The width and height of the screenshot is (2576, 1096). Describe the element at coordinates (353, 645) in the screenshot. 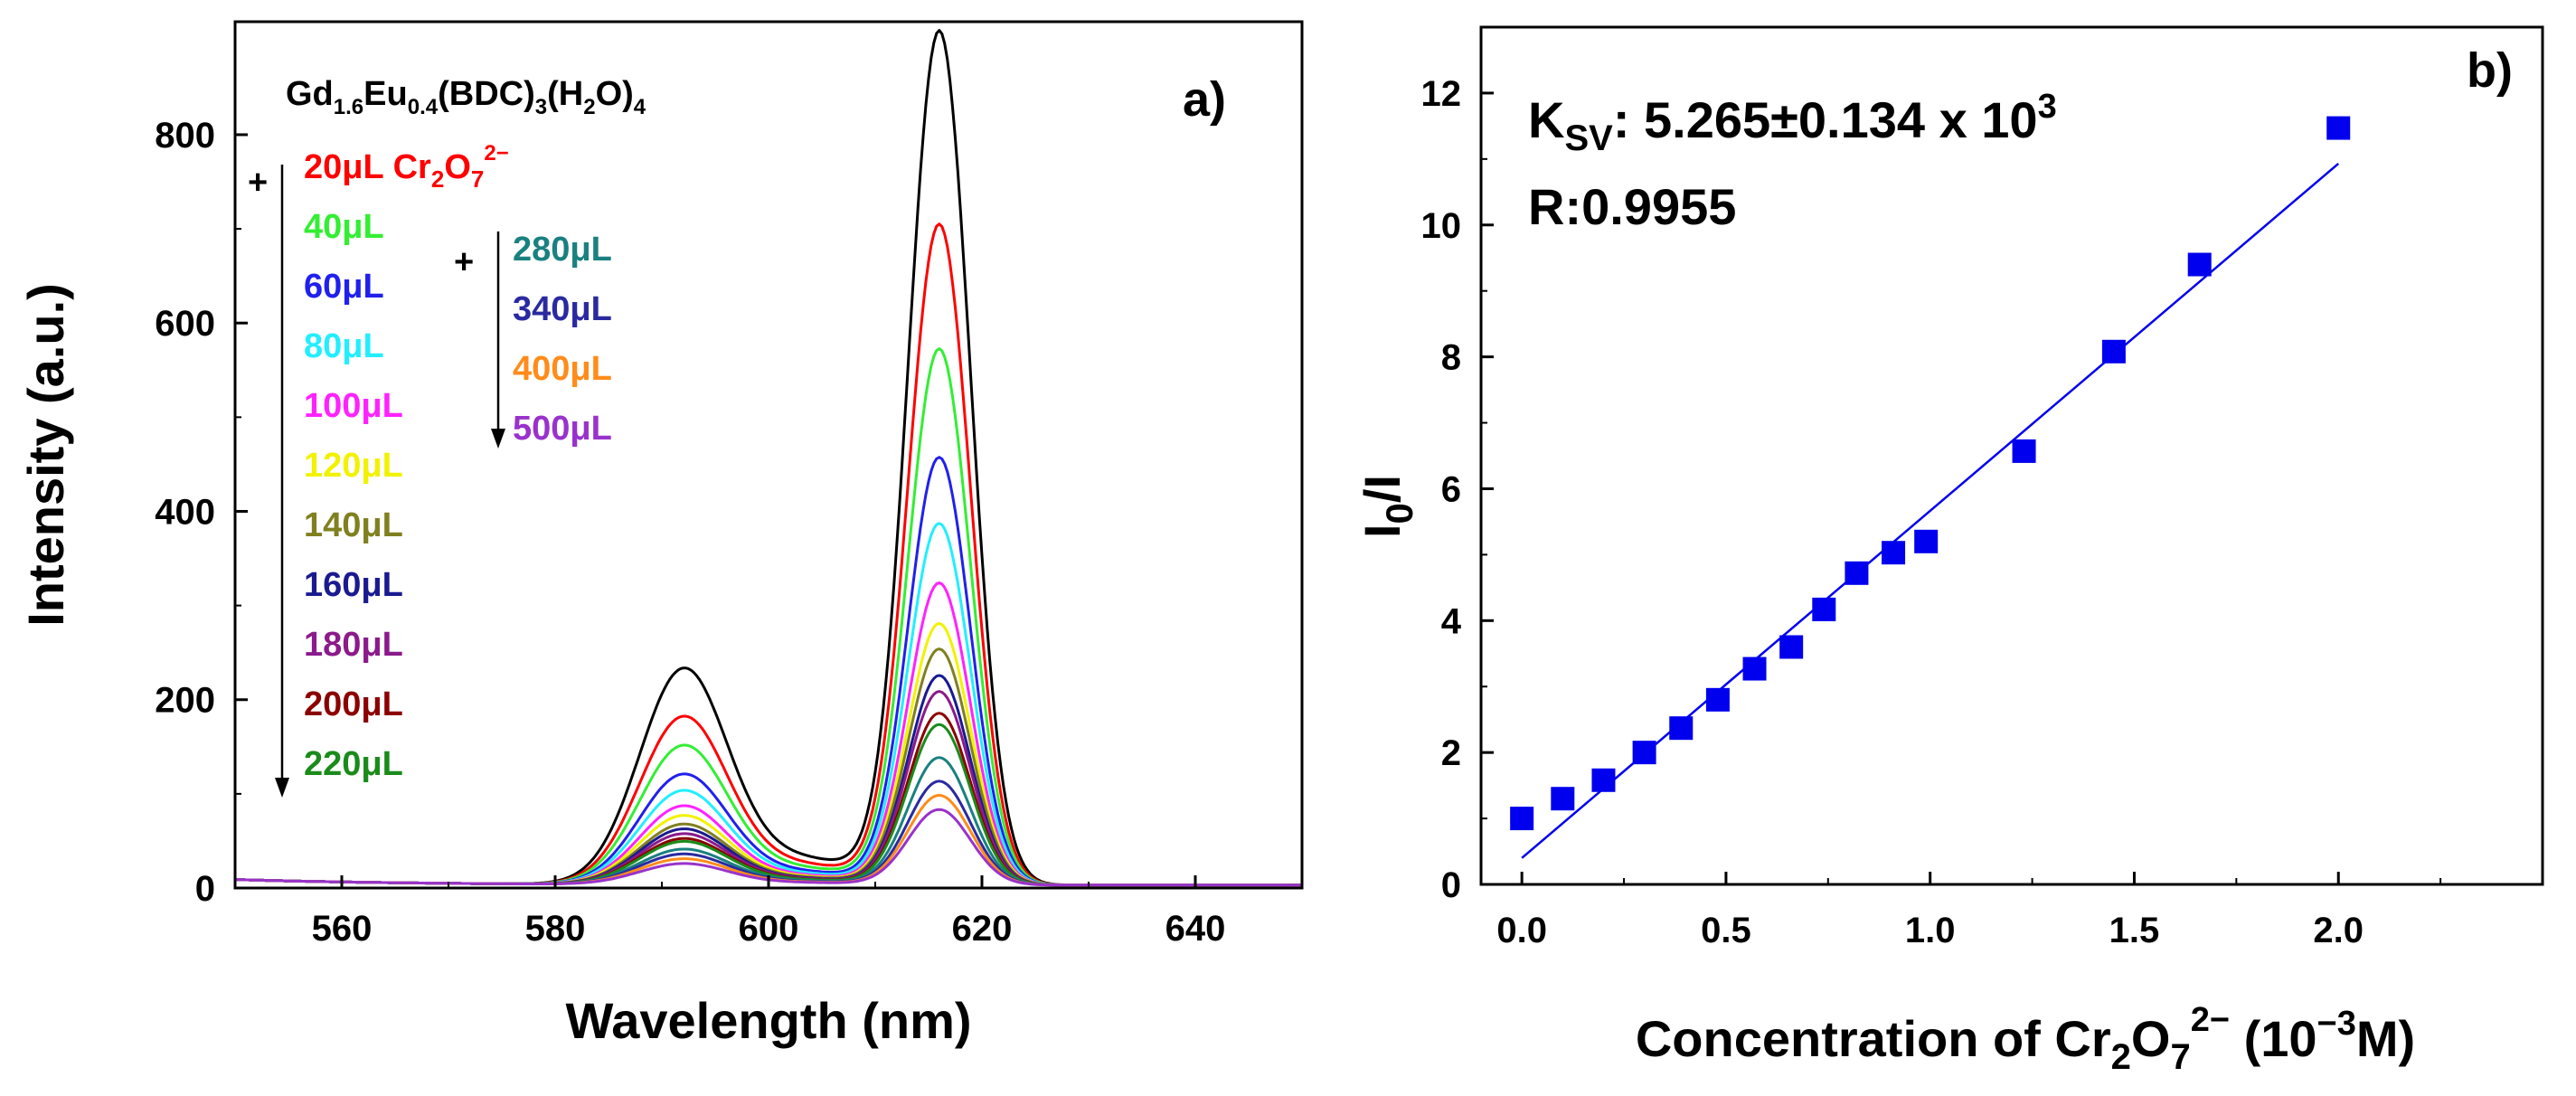

I see `legend-volume: 180μL` at that location.